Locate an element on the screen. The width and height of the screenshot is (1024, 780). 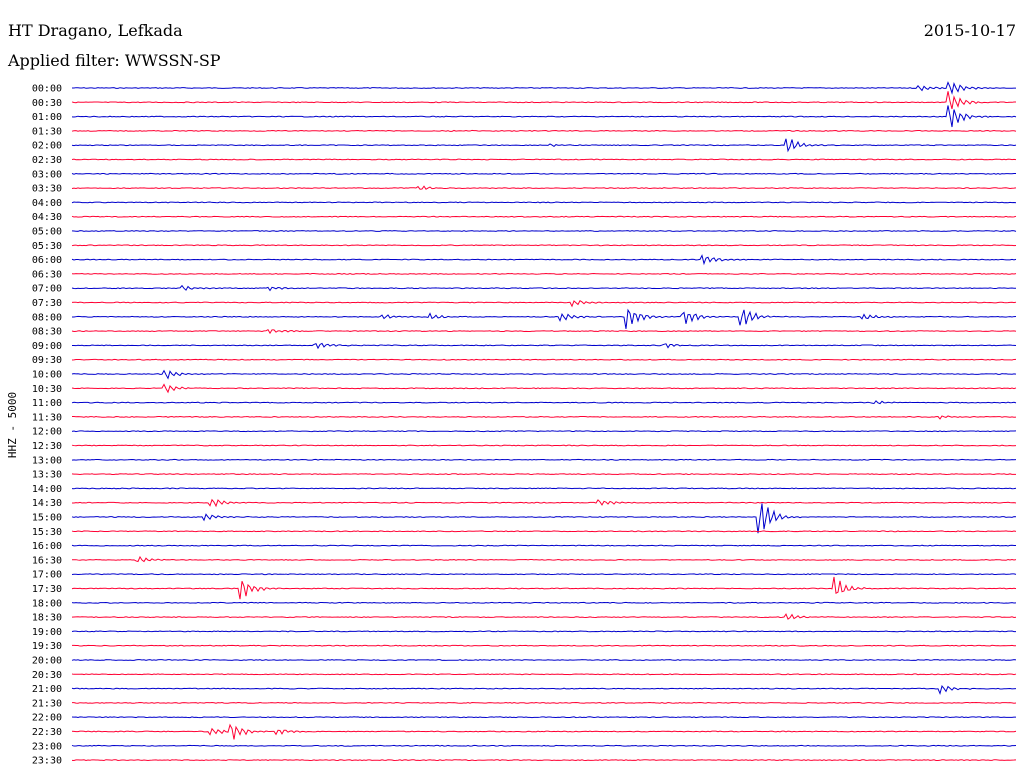
time-label: 15:30 is located at coordinates (47, 532).